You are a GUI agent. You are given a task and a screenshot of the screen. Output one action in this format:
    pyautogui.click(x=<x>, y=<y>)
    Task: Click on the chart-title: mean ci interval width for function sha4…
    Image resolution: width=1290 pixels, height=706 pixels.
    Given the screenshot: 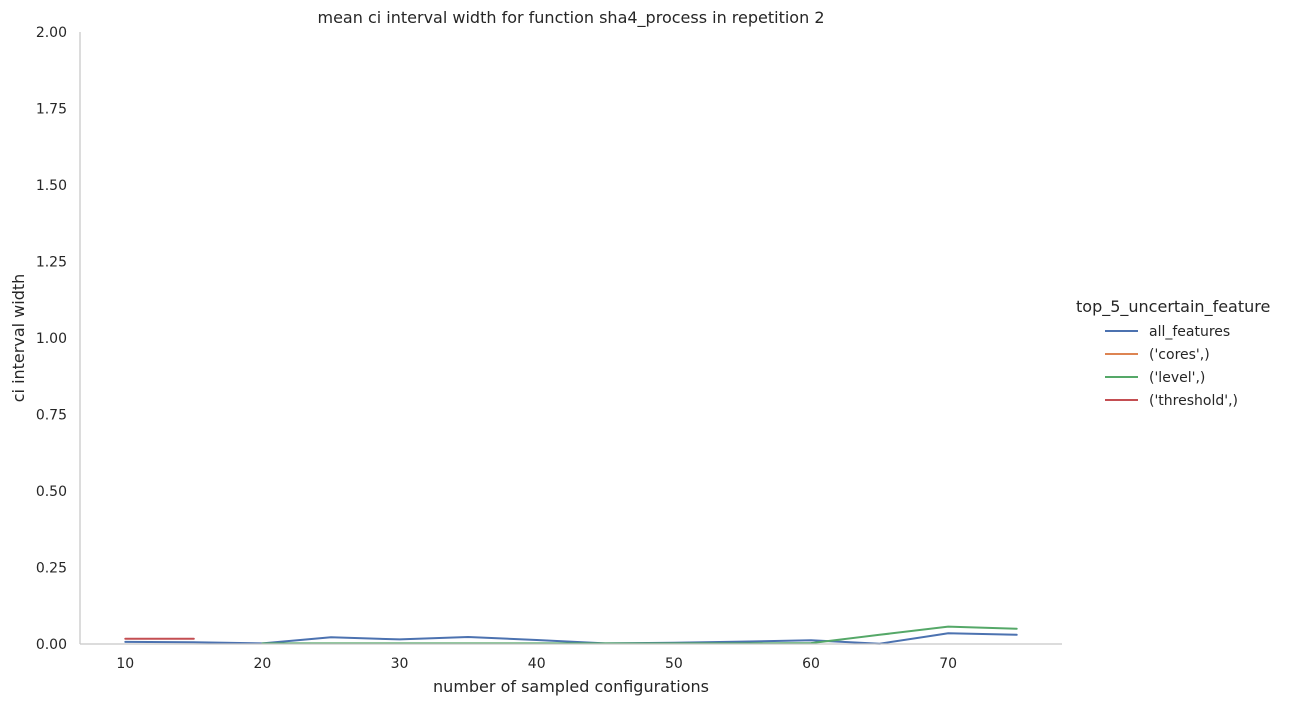 What is the action you would take?
    pyautogui.click(x=571, y=18)
    